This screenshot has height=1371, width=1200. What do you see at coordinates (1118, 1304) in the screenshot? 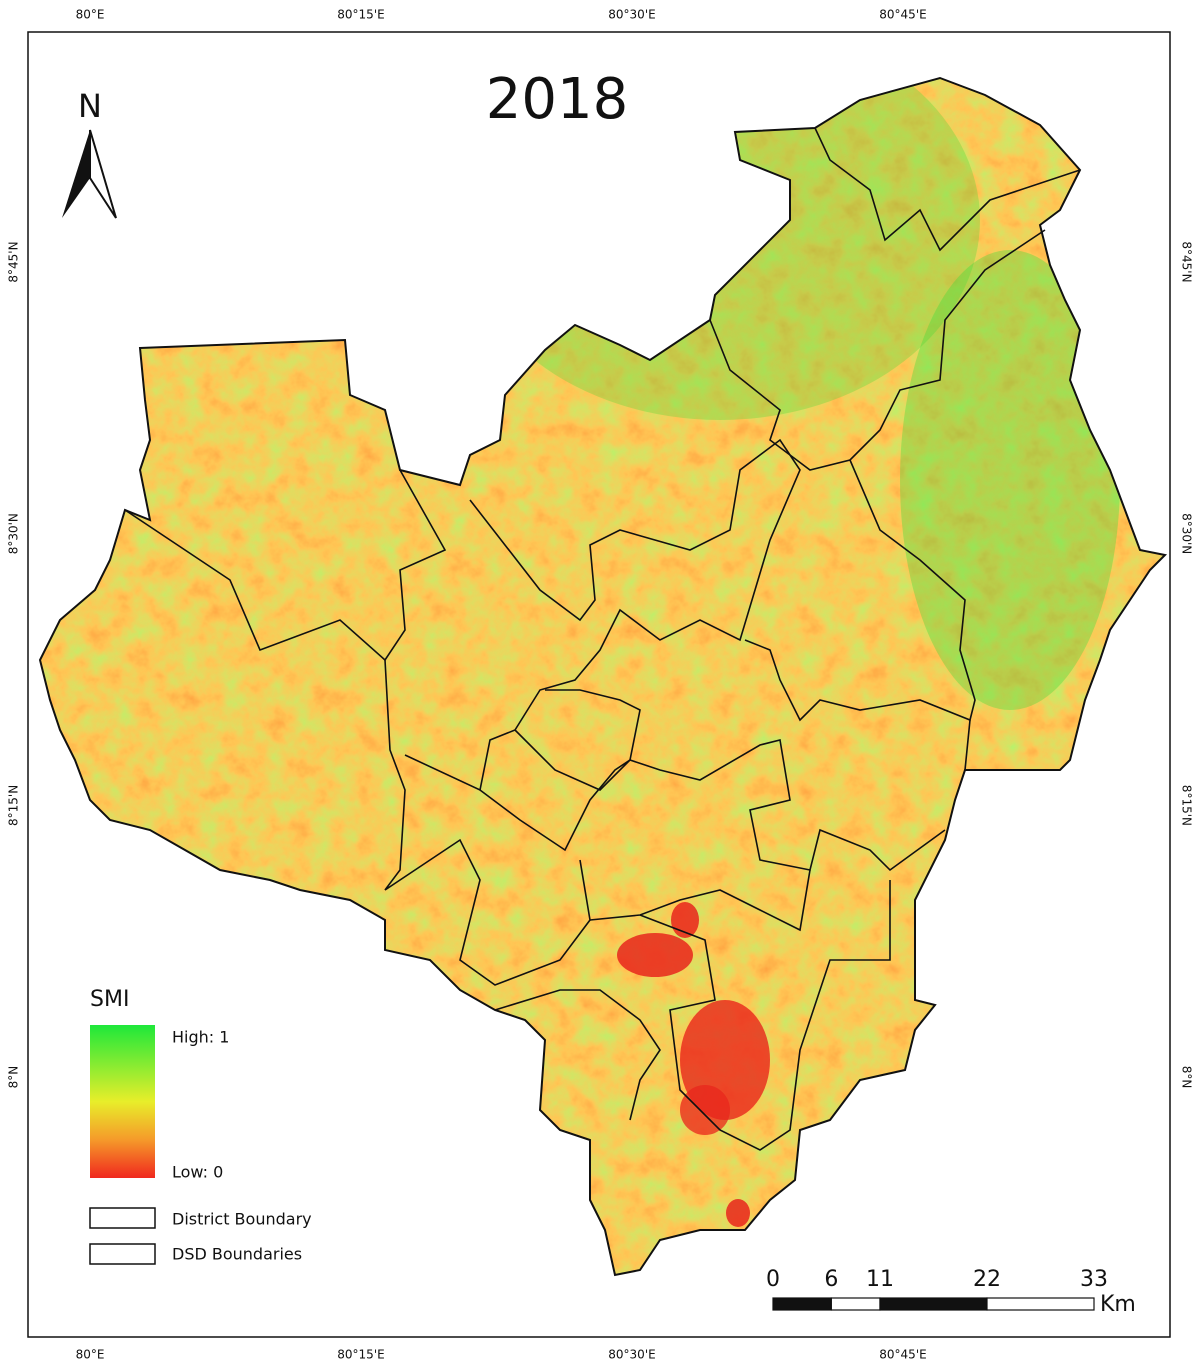
I see `scale-unit: Km` at bounding box center [1118, 1304].